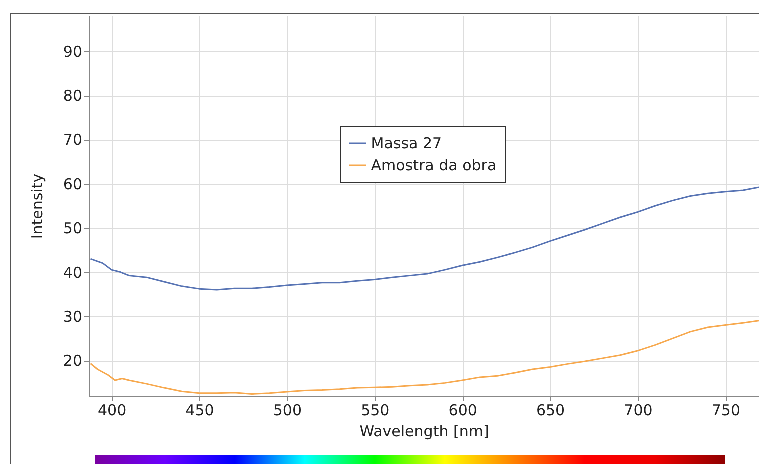 The image size is (759, 464). What do you see at coordinates (287, 411) in the screenshot?
I see `x-tick-label: 500` at bounding box center [287, 411].